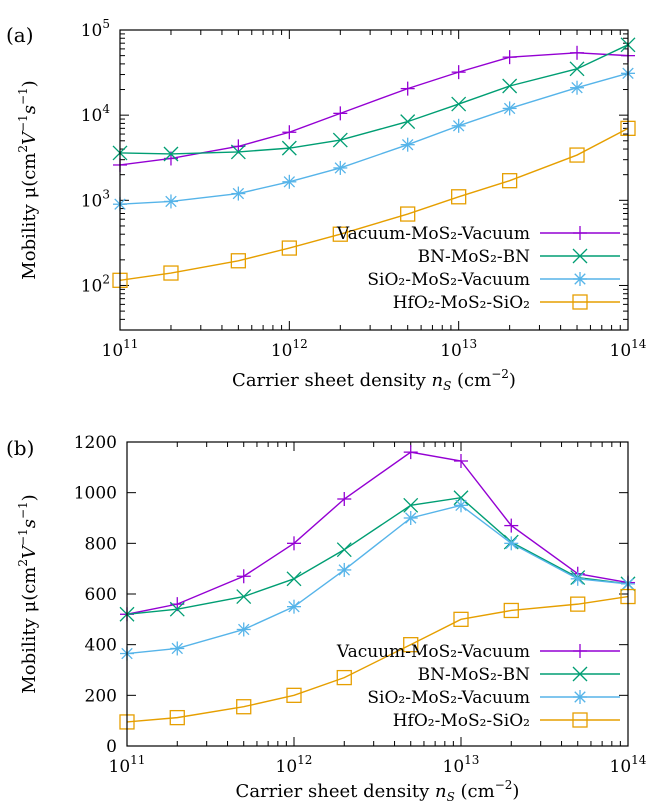 This screenshot has height=805, width=664. Describe the element at coordinates (20, 448) in the screenshot. I see `panel-label: (b)` at that location.